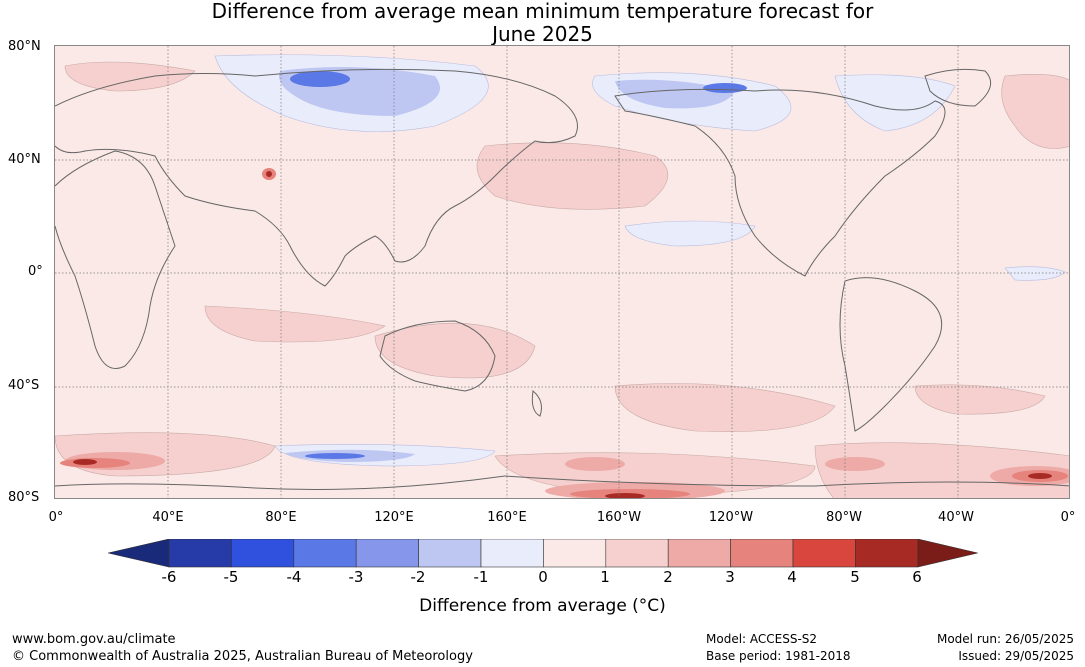 The width and height of the screenshot is (1085, 667). Describe the element at coordinates (35, 271) in the screenshot. I see `lat-label-equator: 0°` at that location.